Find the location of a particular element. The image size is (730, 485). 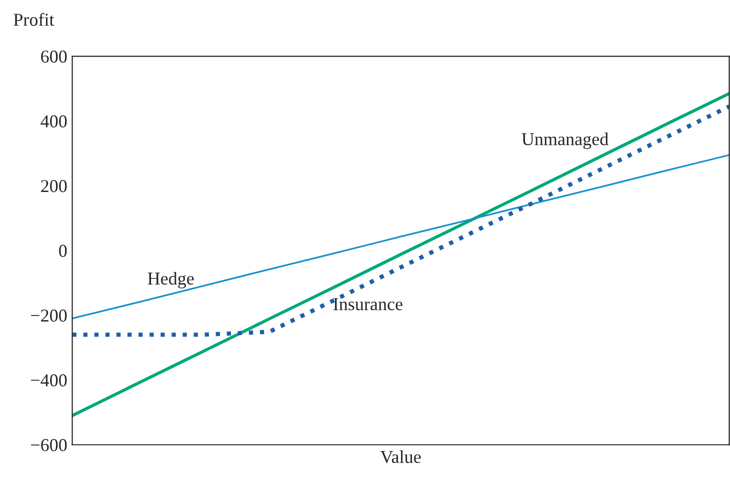

x-axis-title: Value is located at coordinates (400, 457).